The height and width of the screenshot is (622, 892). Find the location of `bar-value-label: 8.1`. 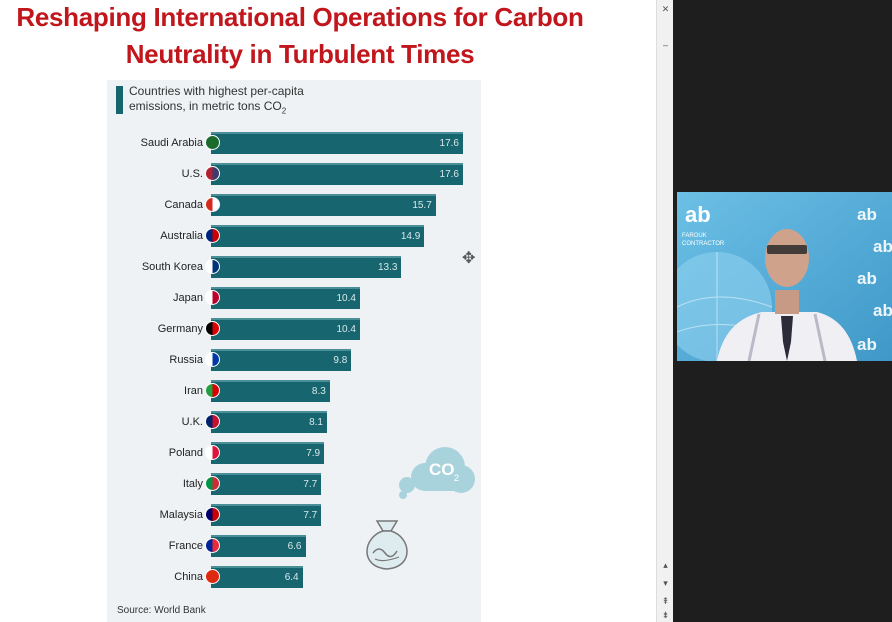

bar-value-label: 8.1 is located at coordinates (316, 422).